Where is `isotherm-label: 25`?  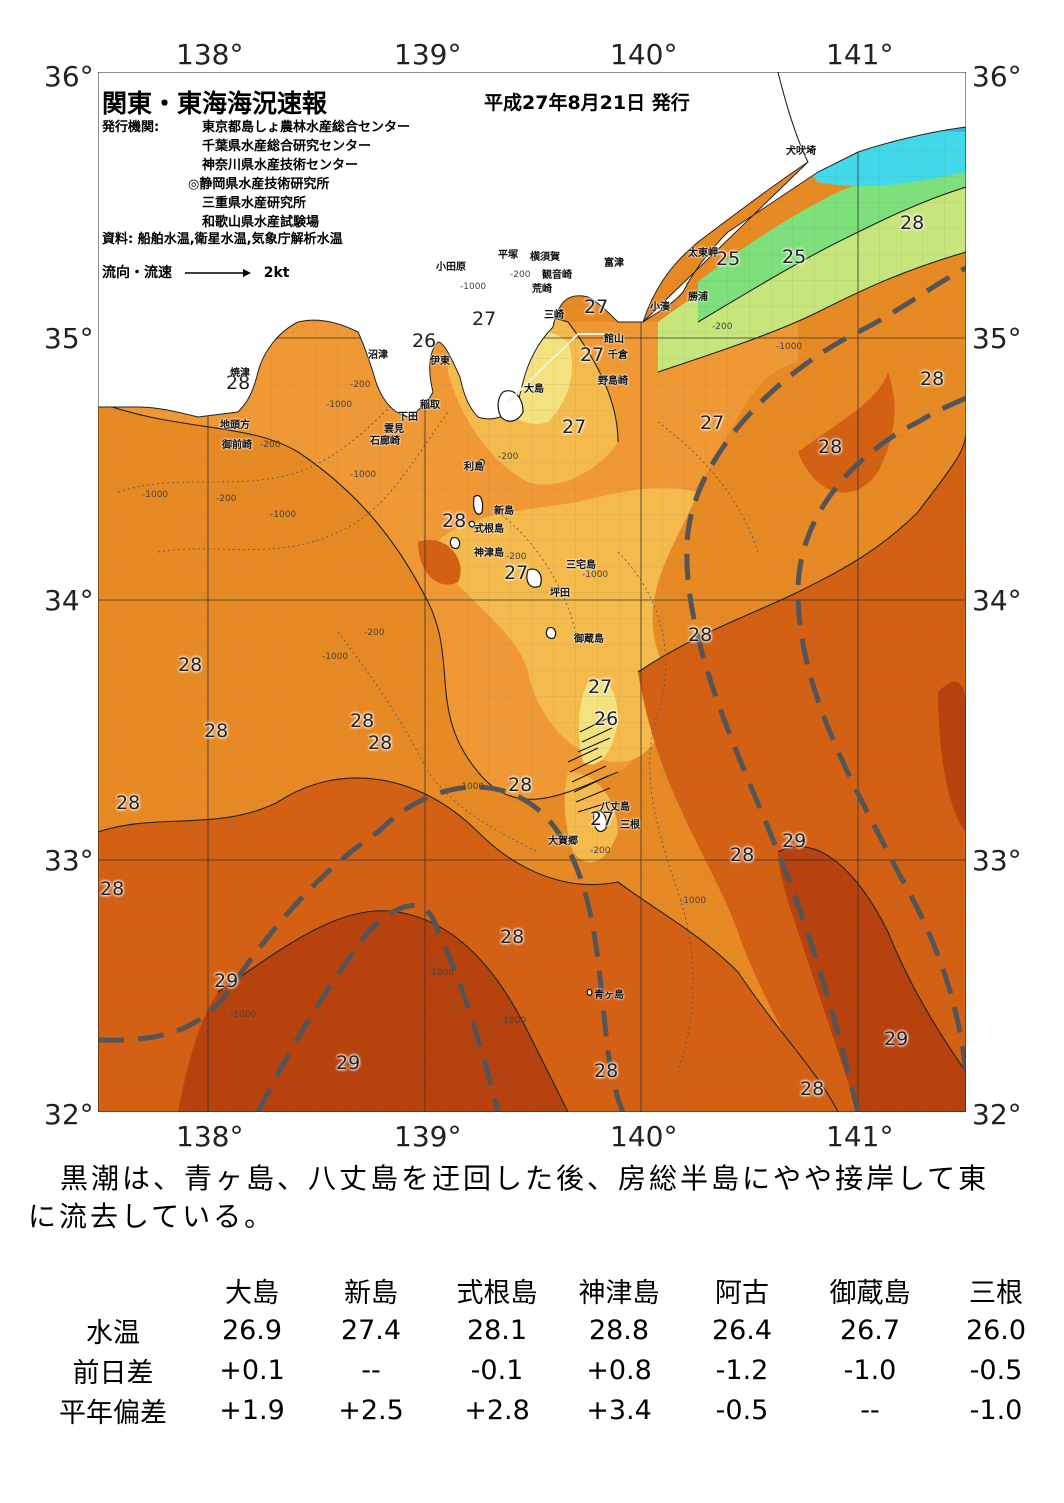
isotherm-label: 25 is located at coordinates (794, 257).